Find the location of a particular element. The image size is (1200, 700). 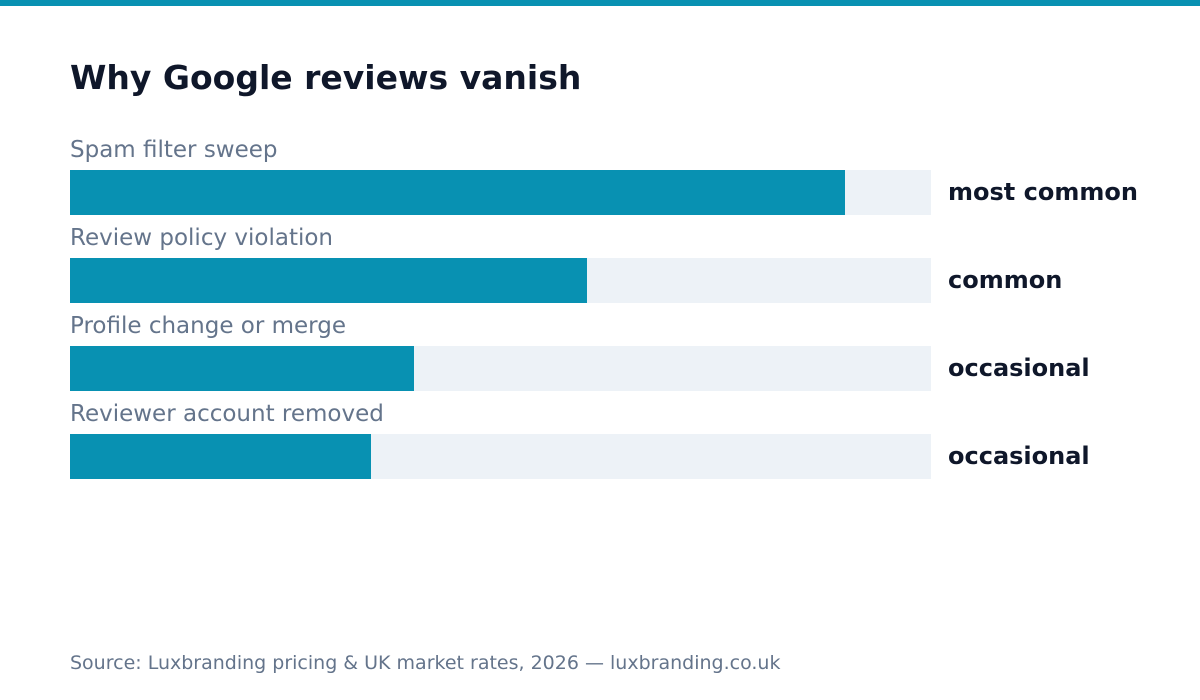

category-label: Profile change or merge is located at coordinates (208, 326).